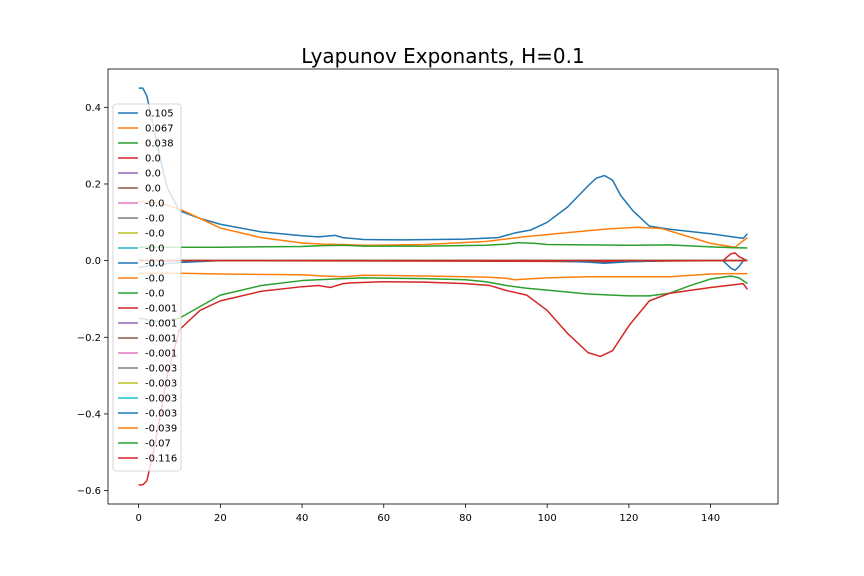 The image size is (864, 576). I want to click on legend-label: 0.067, so click(159, 129).